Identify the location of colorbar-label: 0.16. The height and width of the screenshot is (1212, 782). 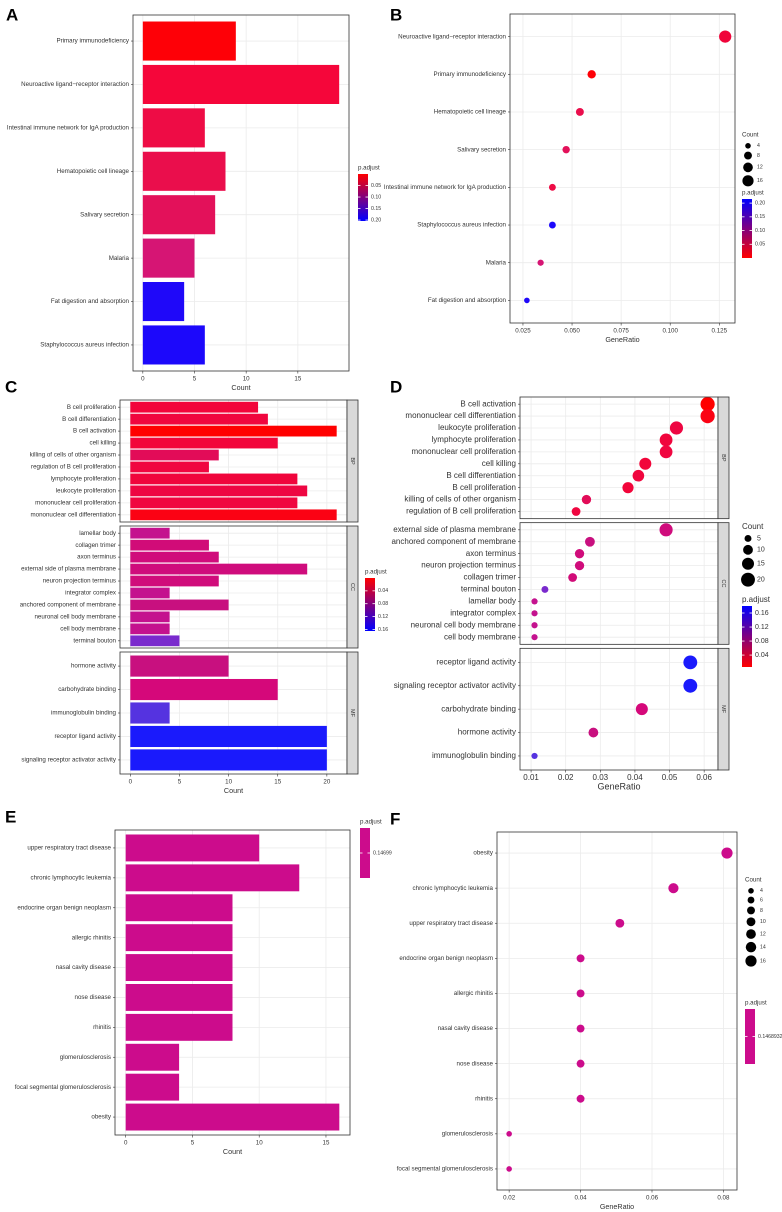
(762, 613).